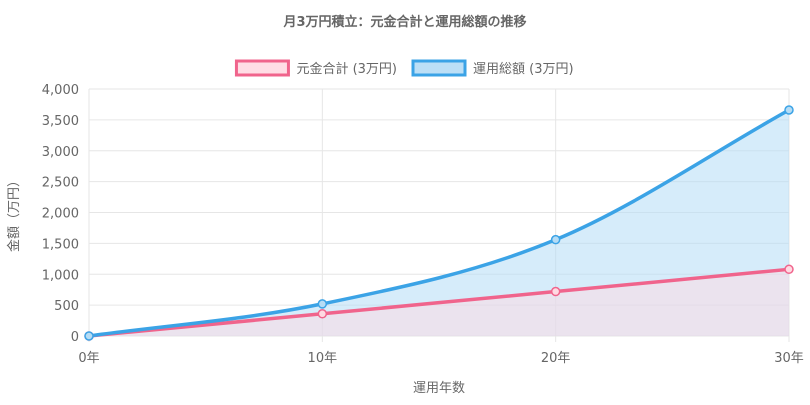  I want to click on x-tick-label: 0年, so click(88, 358).